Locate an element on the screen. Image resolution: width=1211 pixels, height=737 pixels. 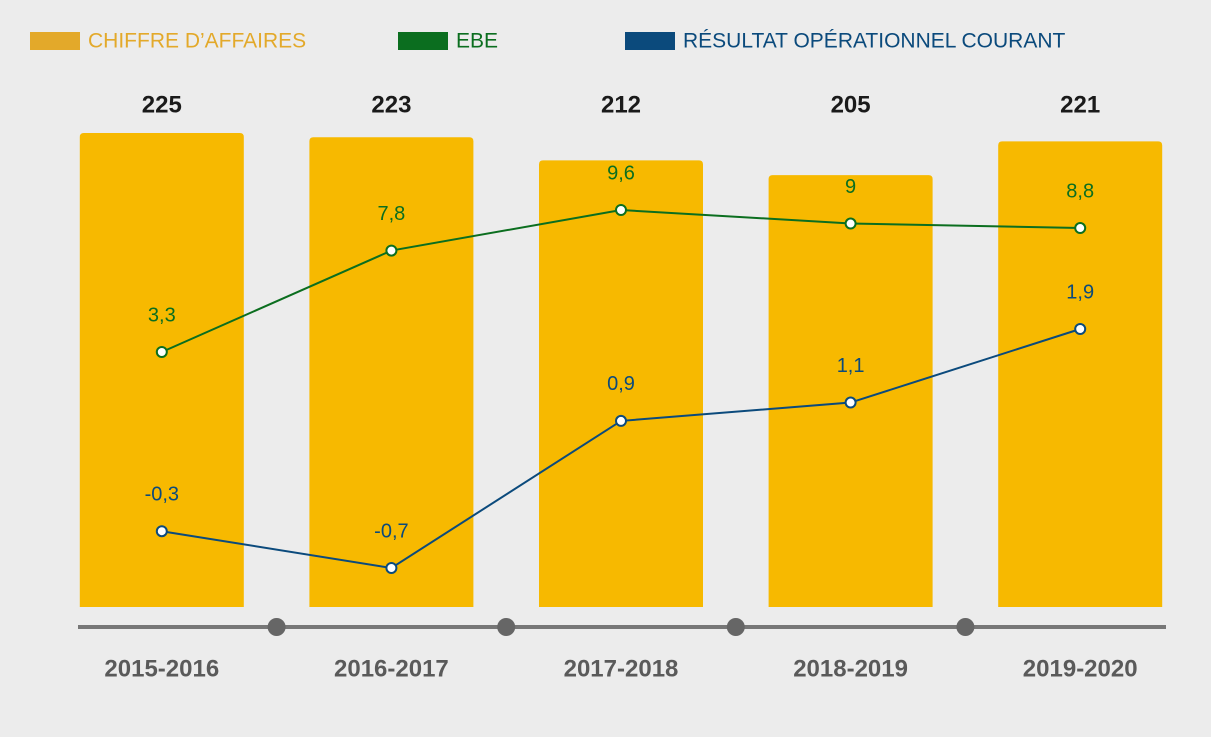
legend-label: EBE is located at coordinates (477, 41).